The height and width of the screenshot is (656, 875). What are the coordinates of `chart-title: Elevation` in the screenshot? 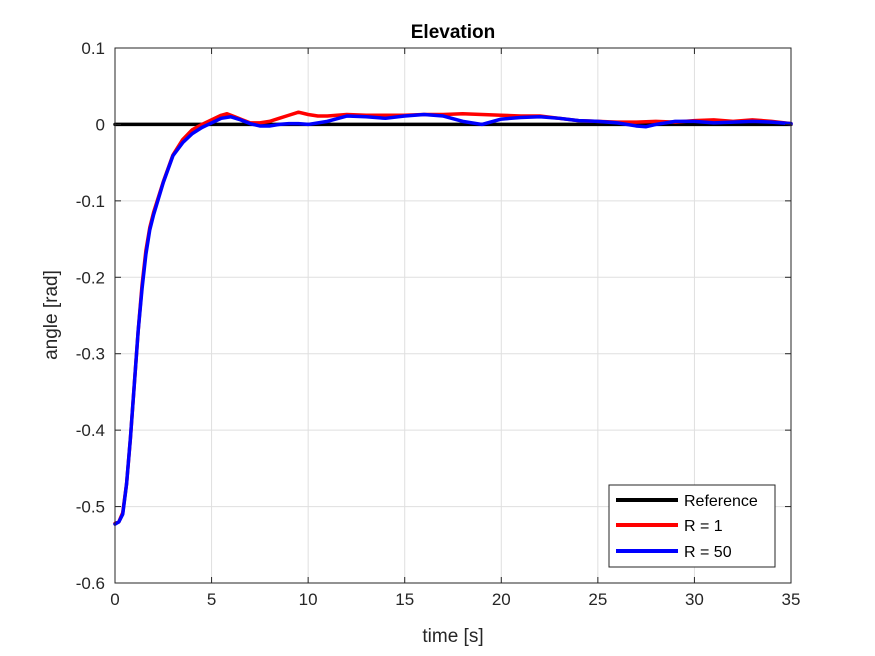 It's located at (453, 32).